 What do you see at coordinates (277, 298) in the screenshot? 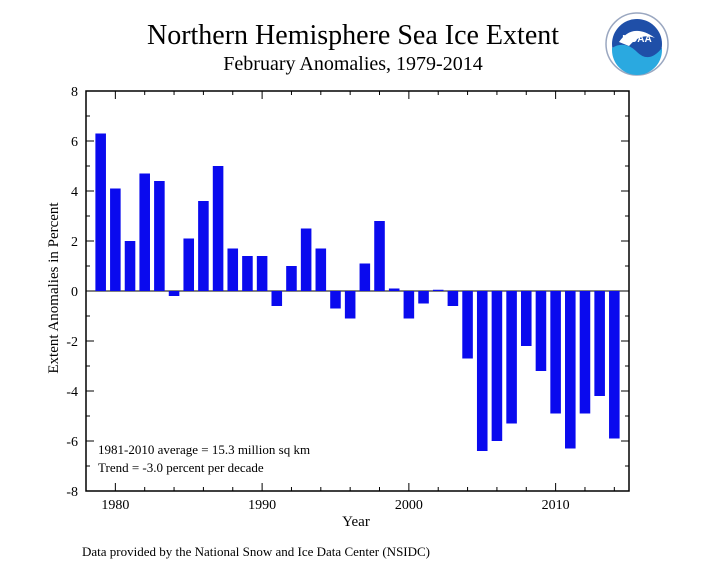
I see `bar-1991` at bounding box center [277, 298].